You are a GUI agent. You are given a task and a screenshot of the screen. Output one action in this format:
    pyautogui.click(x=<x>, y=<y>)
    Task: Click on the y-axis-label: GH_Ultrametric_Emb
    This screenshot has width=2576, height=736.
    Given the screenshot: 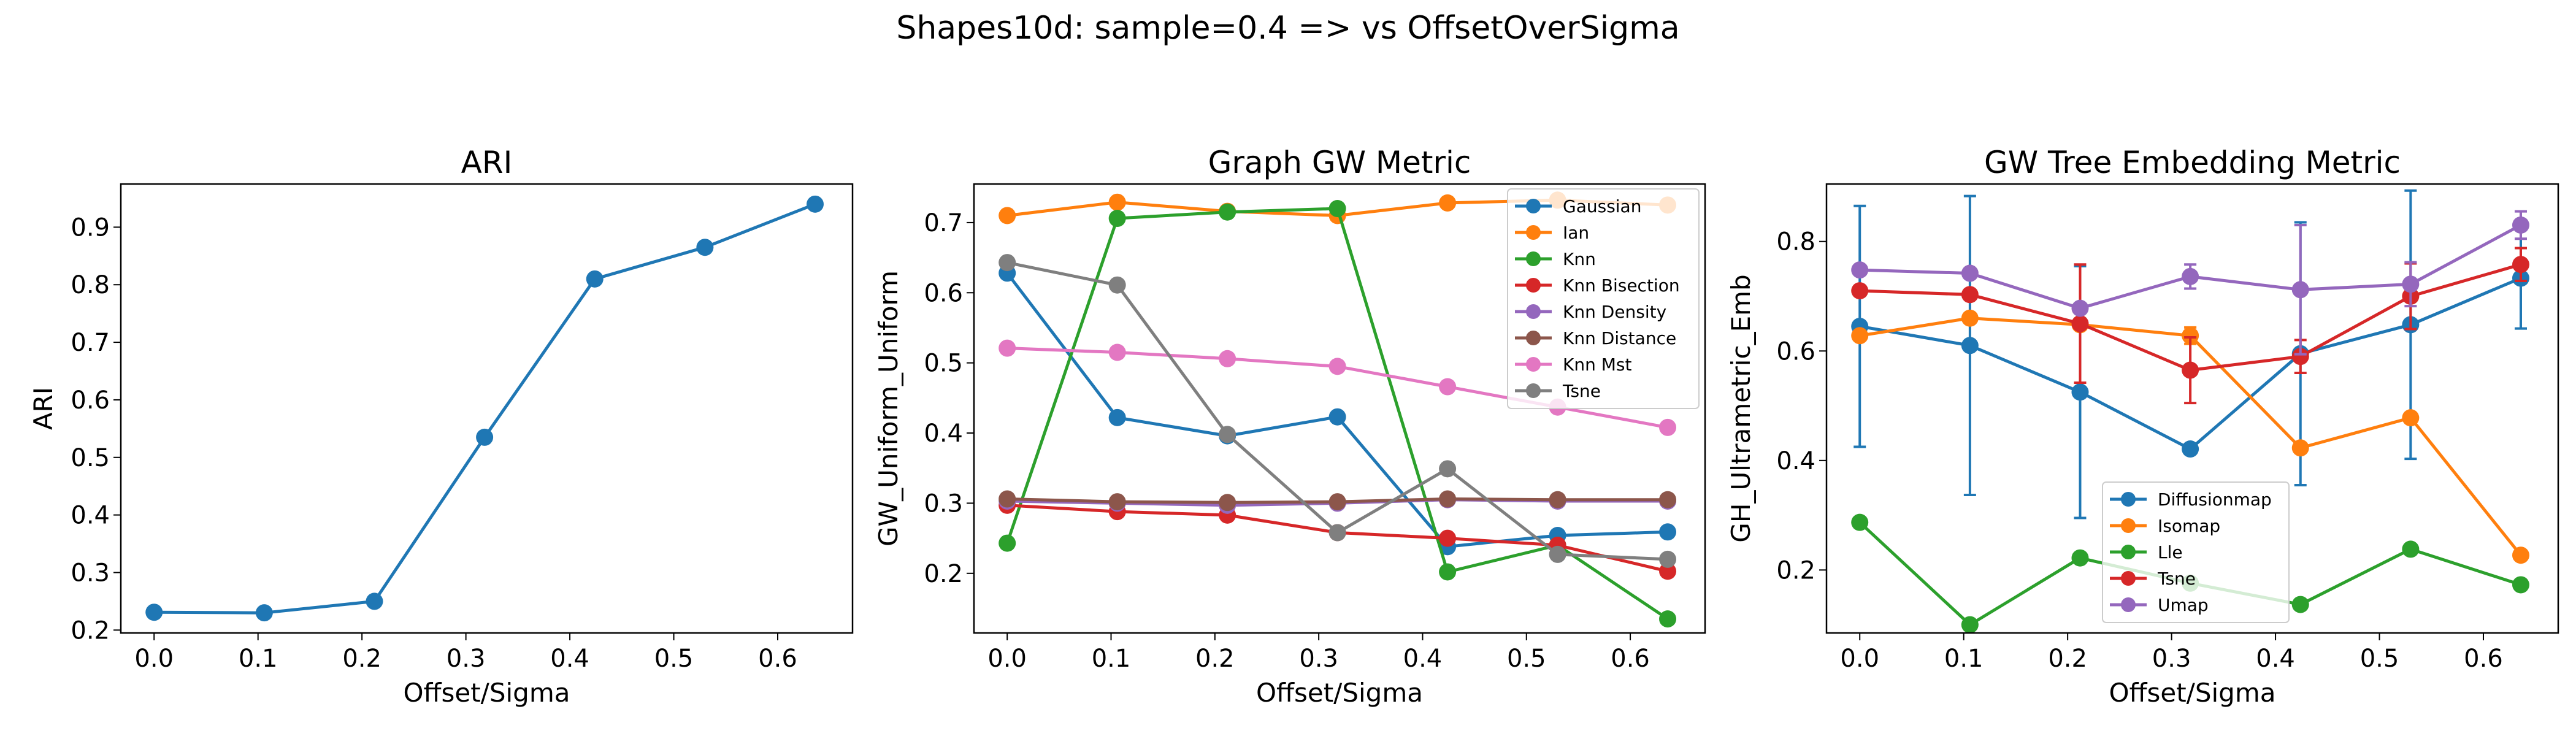 What is the action you would take?
    pyautogui.click(x=1741, y=408)
    